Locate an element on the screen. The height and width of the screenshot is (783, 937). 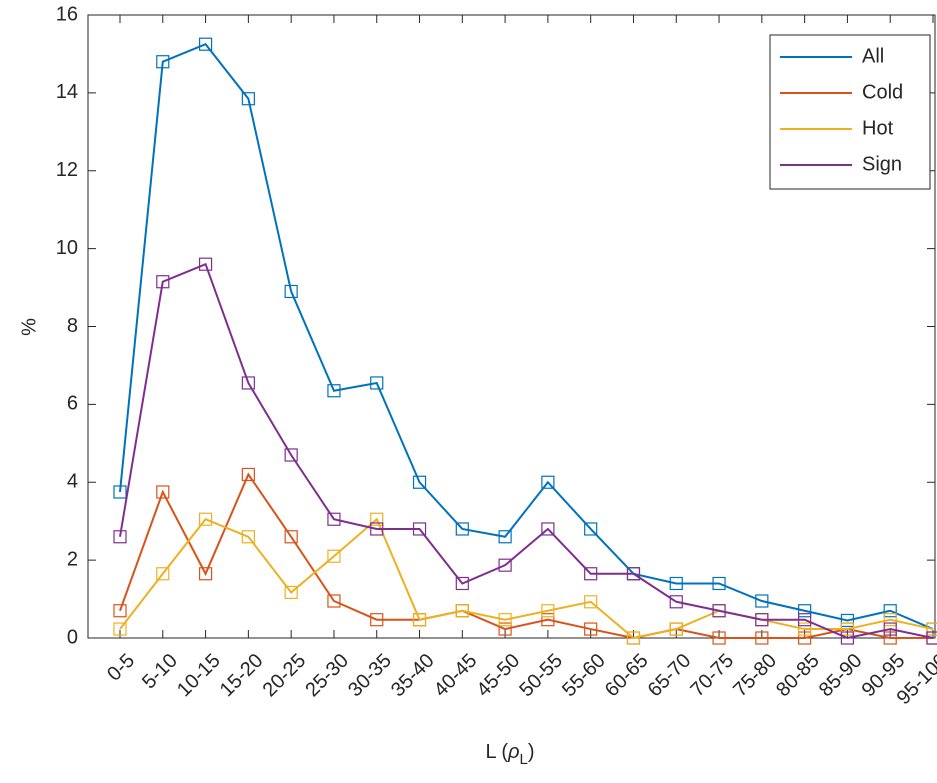
x-tick-label: 30-35 is located at coordinates (370, 676).